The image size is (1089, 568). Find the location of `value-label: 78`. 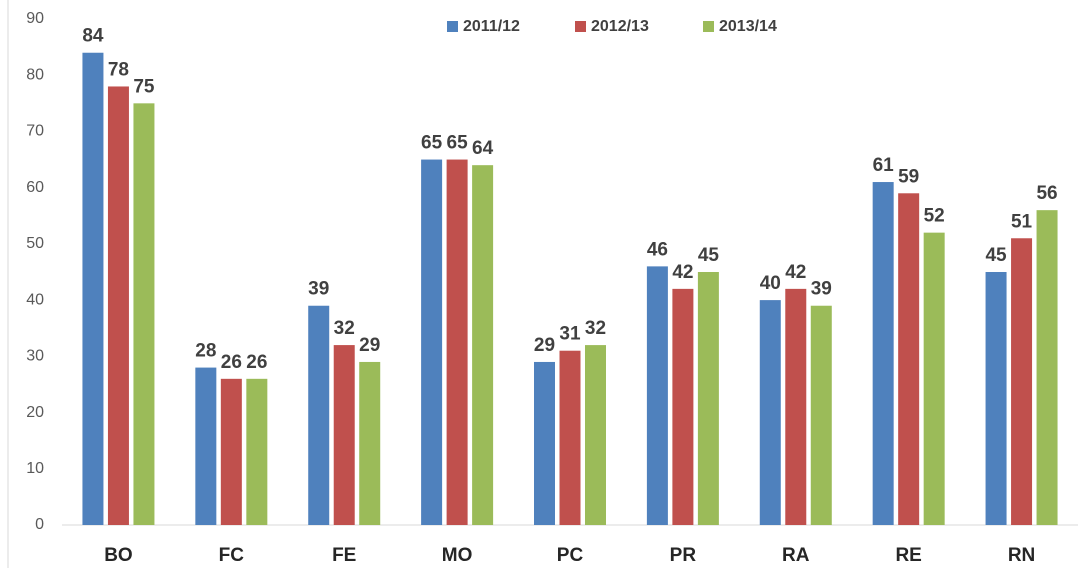

value-label: 78 is located at coordinates (118, 69).